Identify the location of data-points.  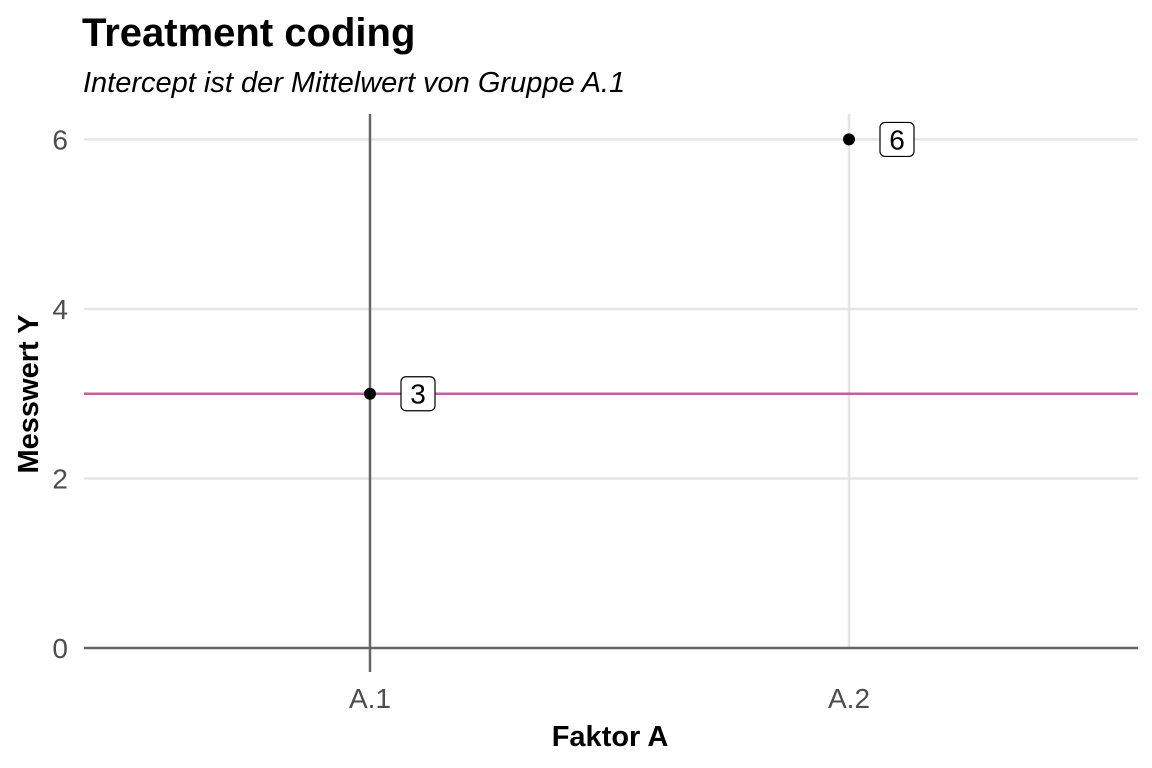
(609, 266).